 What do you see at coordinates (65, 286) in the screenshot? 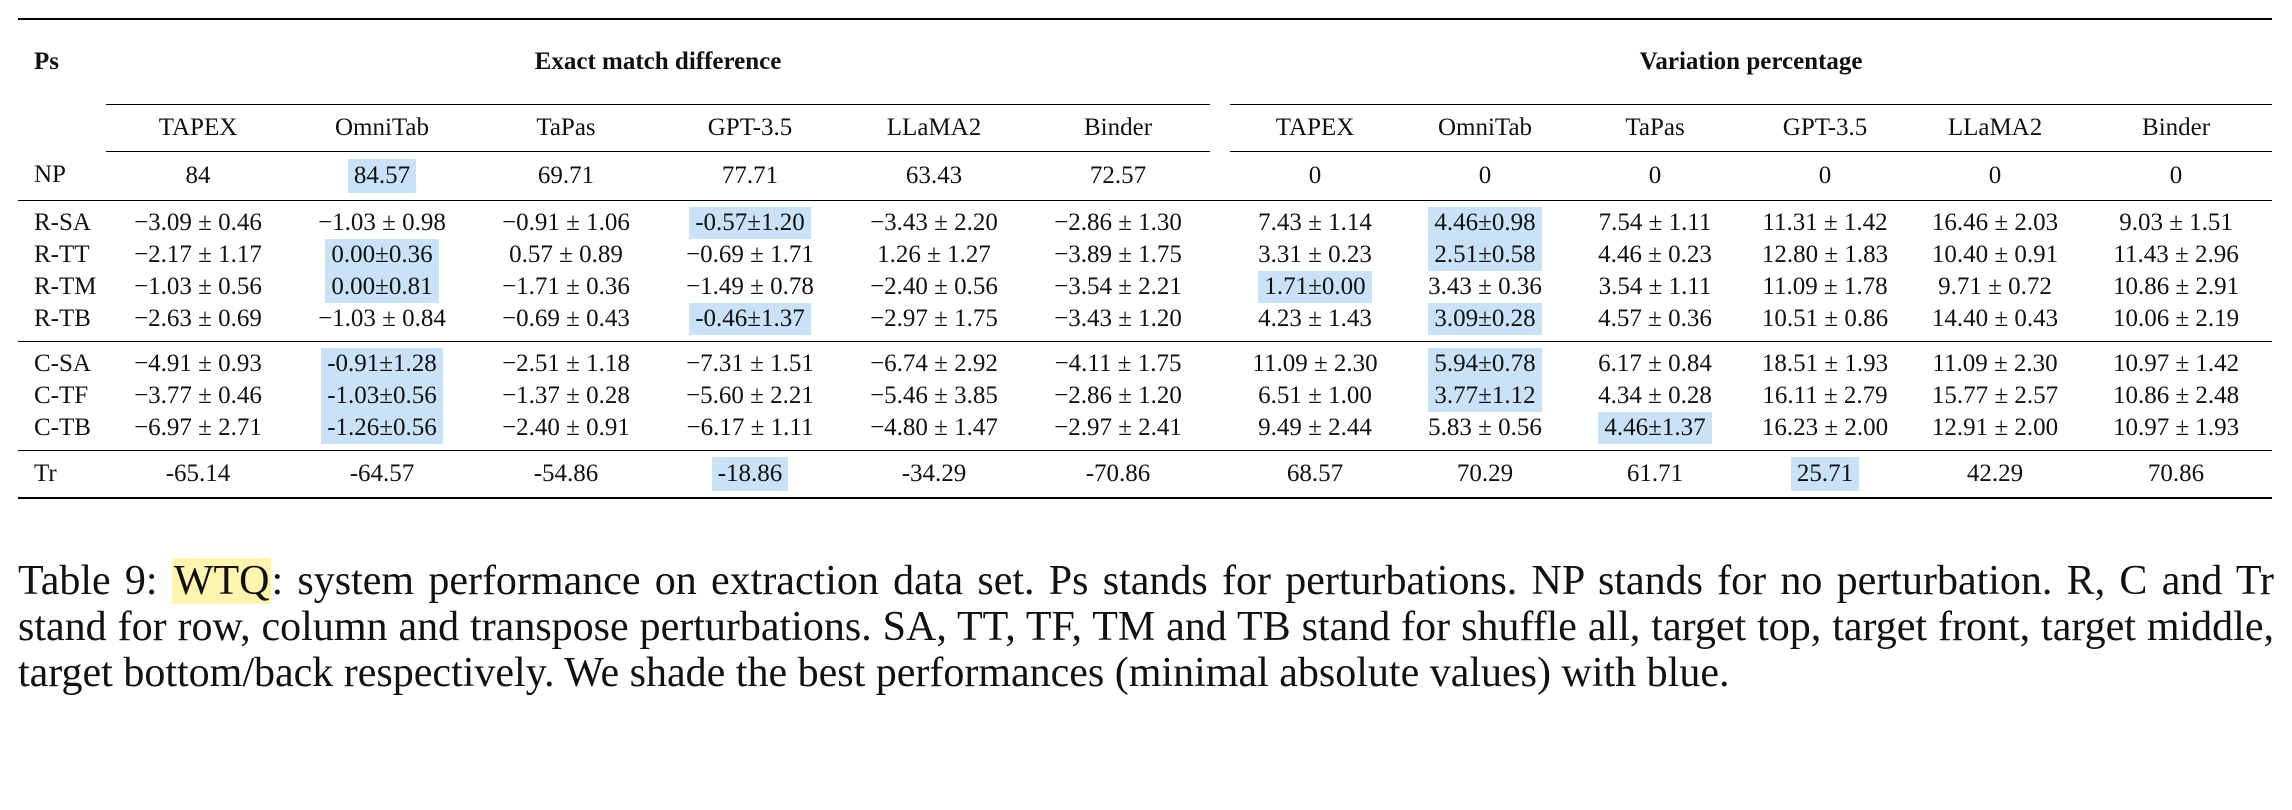
I see `row-label: R-TM` at bounding box center [65, 286].